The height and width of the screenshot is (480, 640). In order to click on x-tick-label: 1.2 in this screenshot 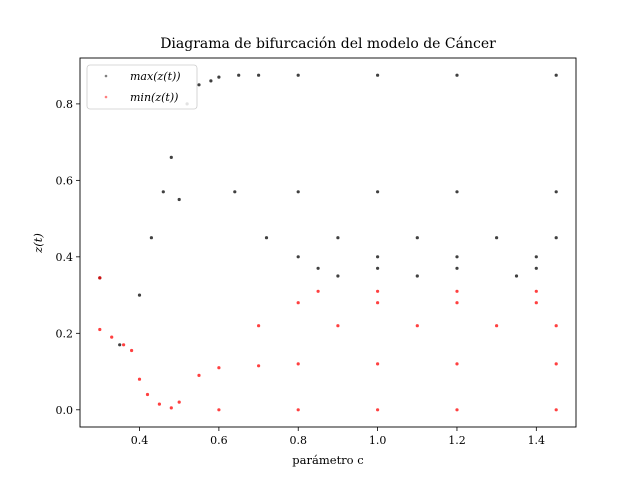, I will do `click(457, 440)`.